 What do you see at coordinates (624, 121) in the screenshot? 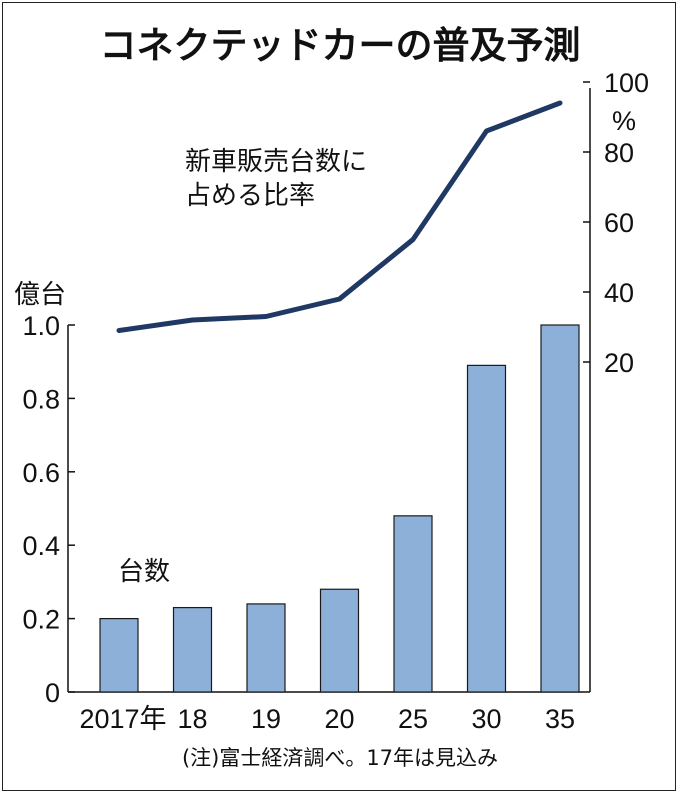
I see `right-axis-unit: %` at bounding box center [624, 121].